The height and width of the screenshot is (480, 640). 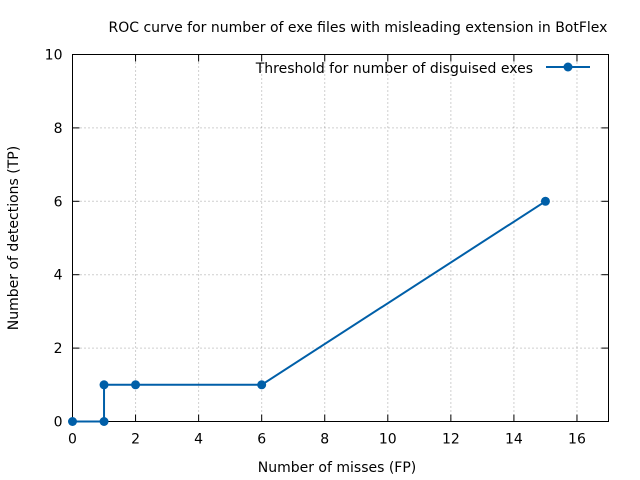 I want to click on y-tick-label: 10, so click(x=54, y=56).